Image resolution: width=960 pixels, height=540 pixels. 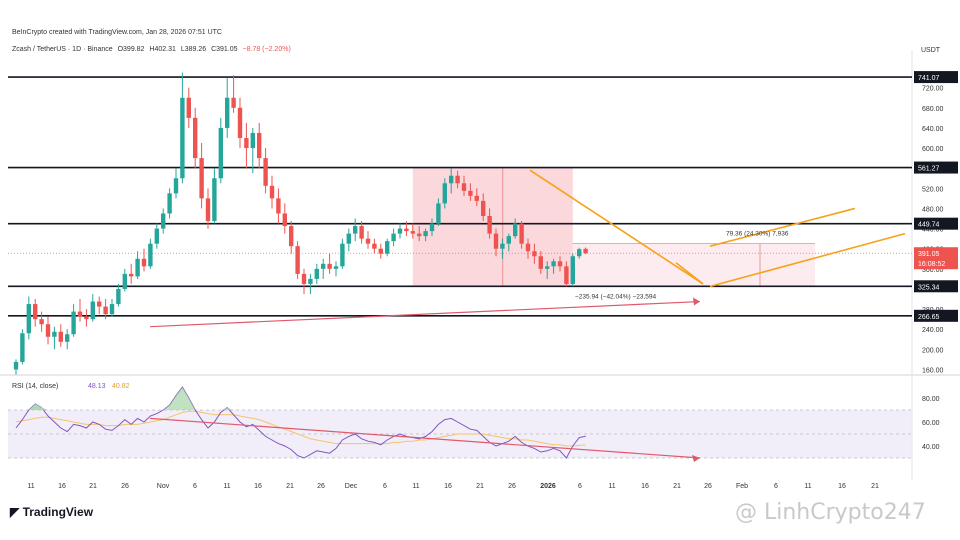 I want to click on level-tag-label: 325.34, so click(x=929, y=287).